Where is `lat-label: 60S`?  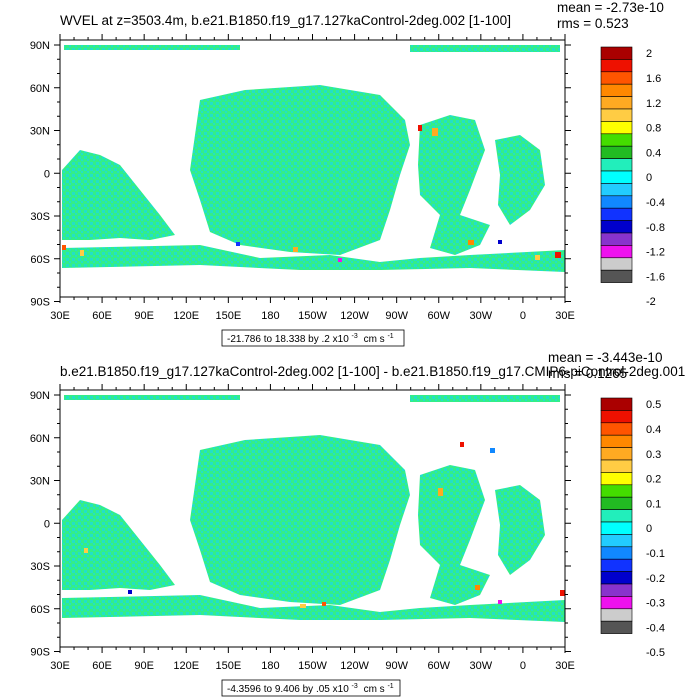
lat-label: 60S is located at coordinates (40, 260).